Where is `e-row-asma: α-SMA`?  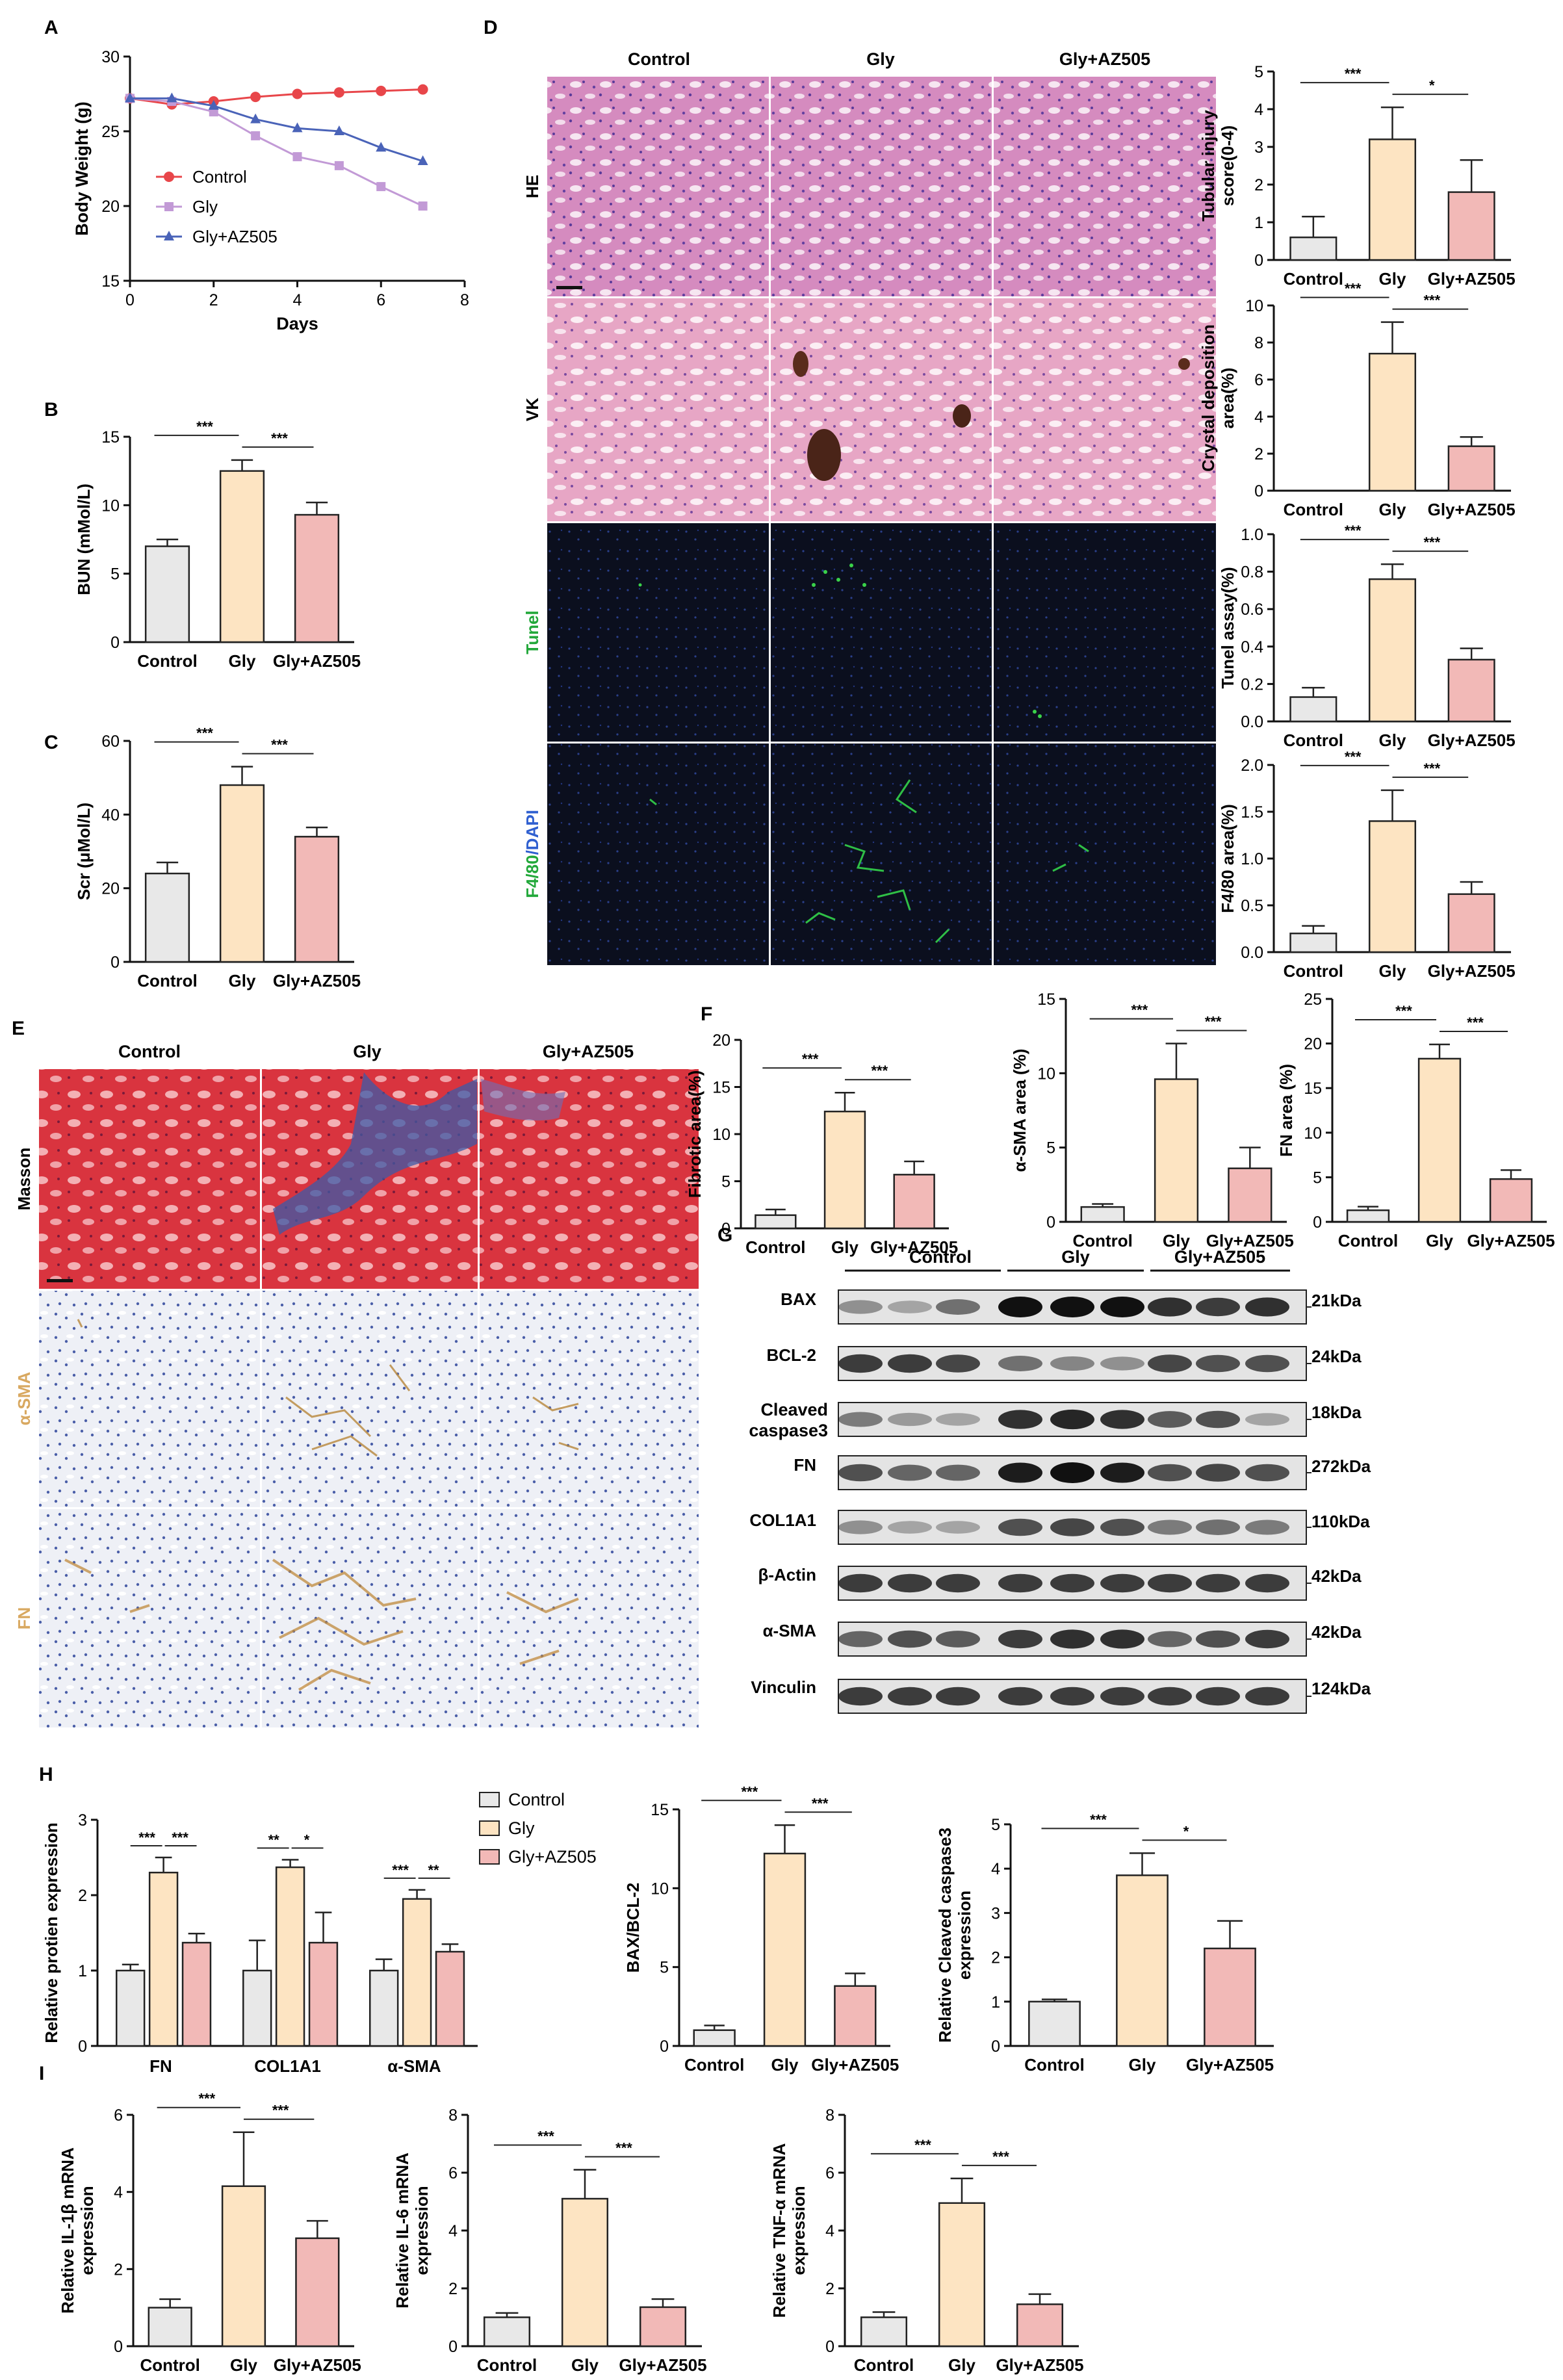 e-row-asma: α-SMA is located at coordinates (24, 1399).